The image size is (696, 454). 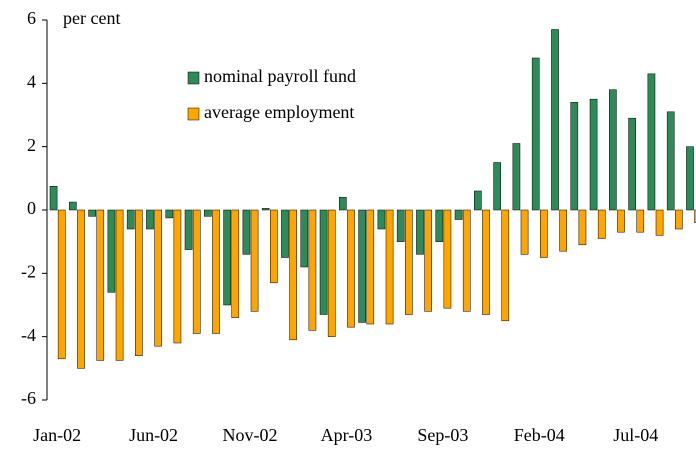 What do you see at coordinates (249, 435) in the screenshot?
I see `x-tick-label: Nov-02` at bounding box center [249, 435].